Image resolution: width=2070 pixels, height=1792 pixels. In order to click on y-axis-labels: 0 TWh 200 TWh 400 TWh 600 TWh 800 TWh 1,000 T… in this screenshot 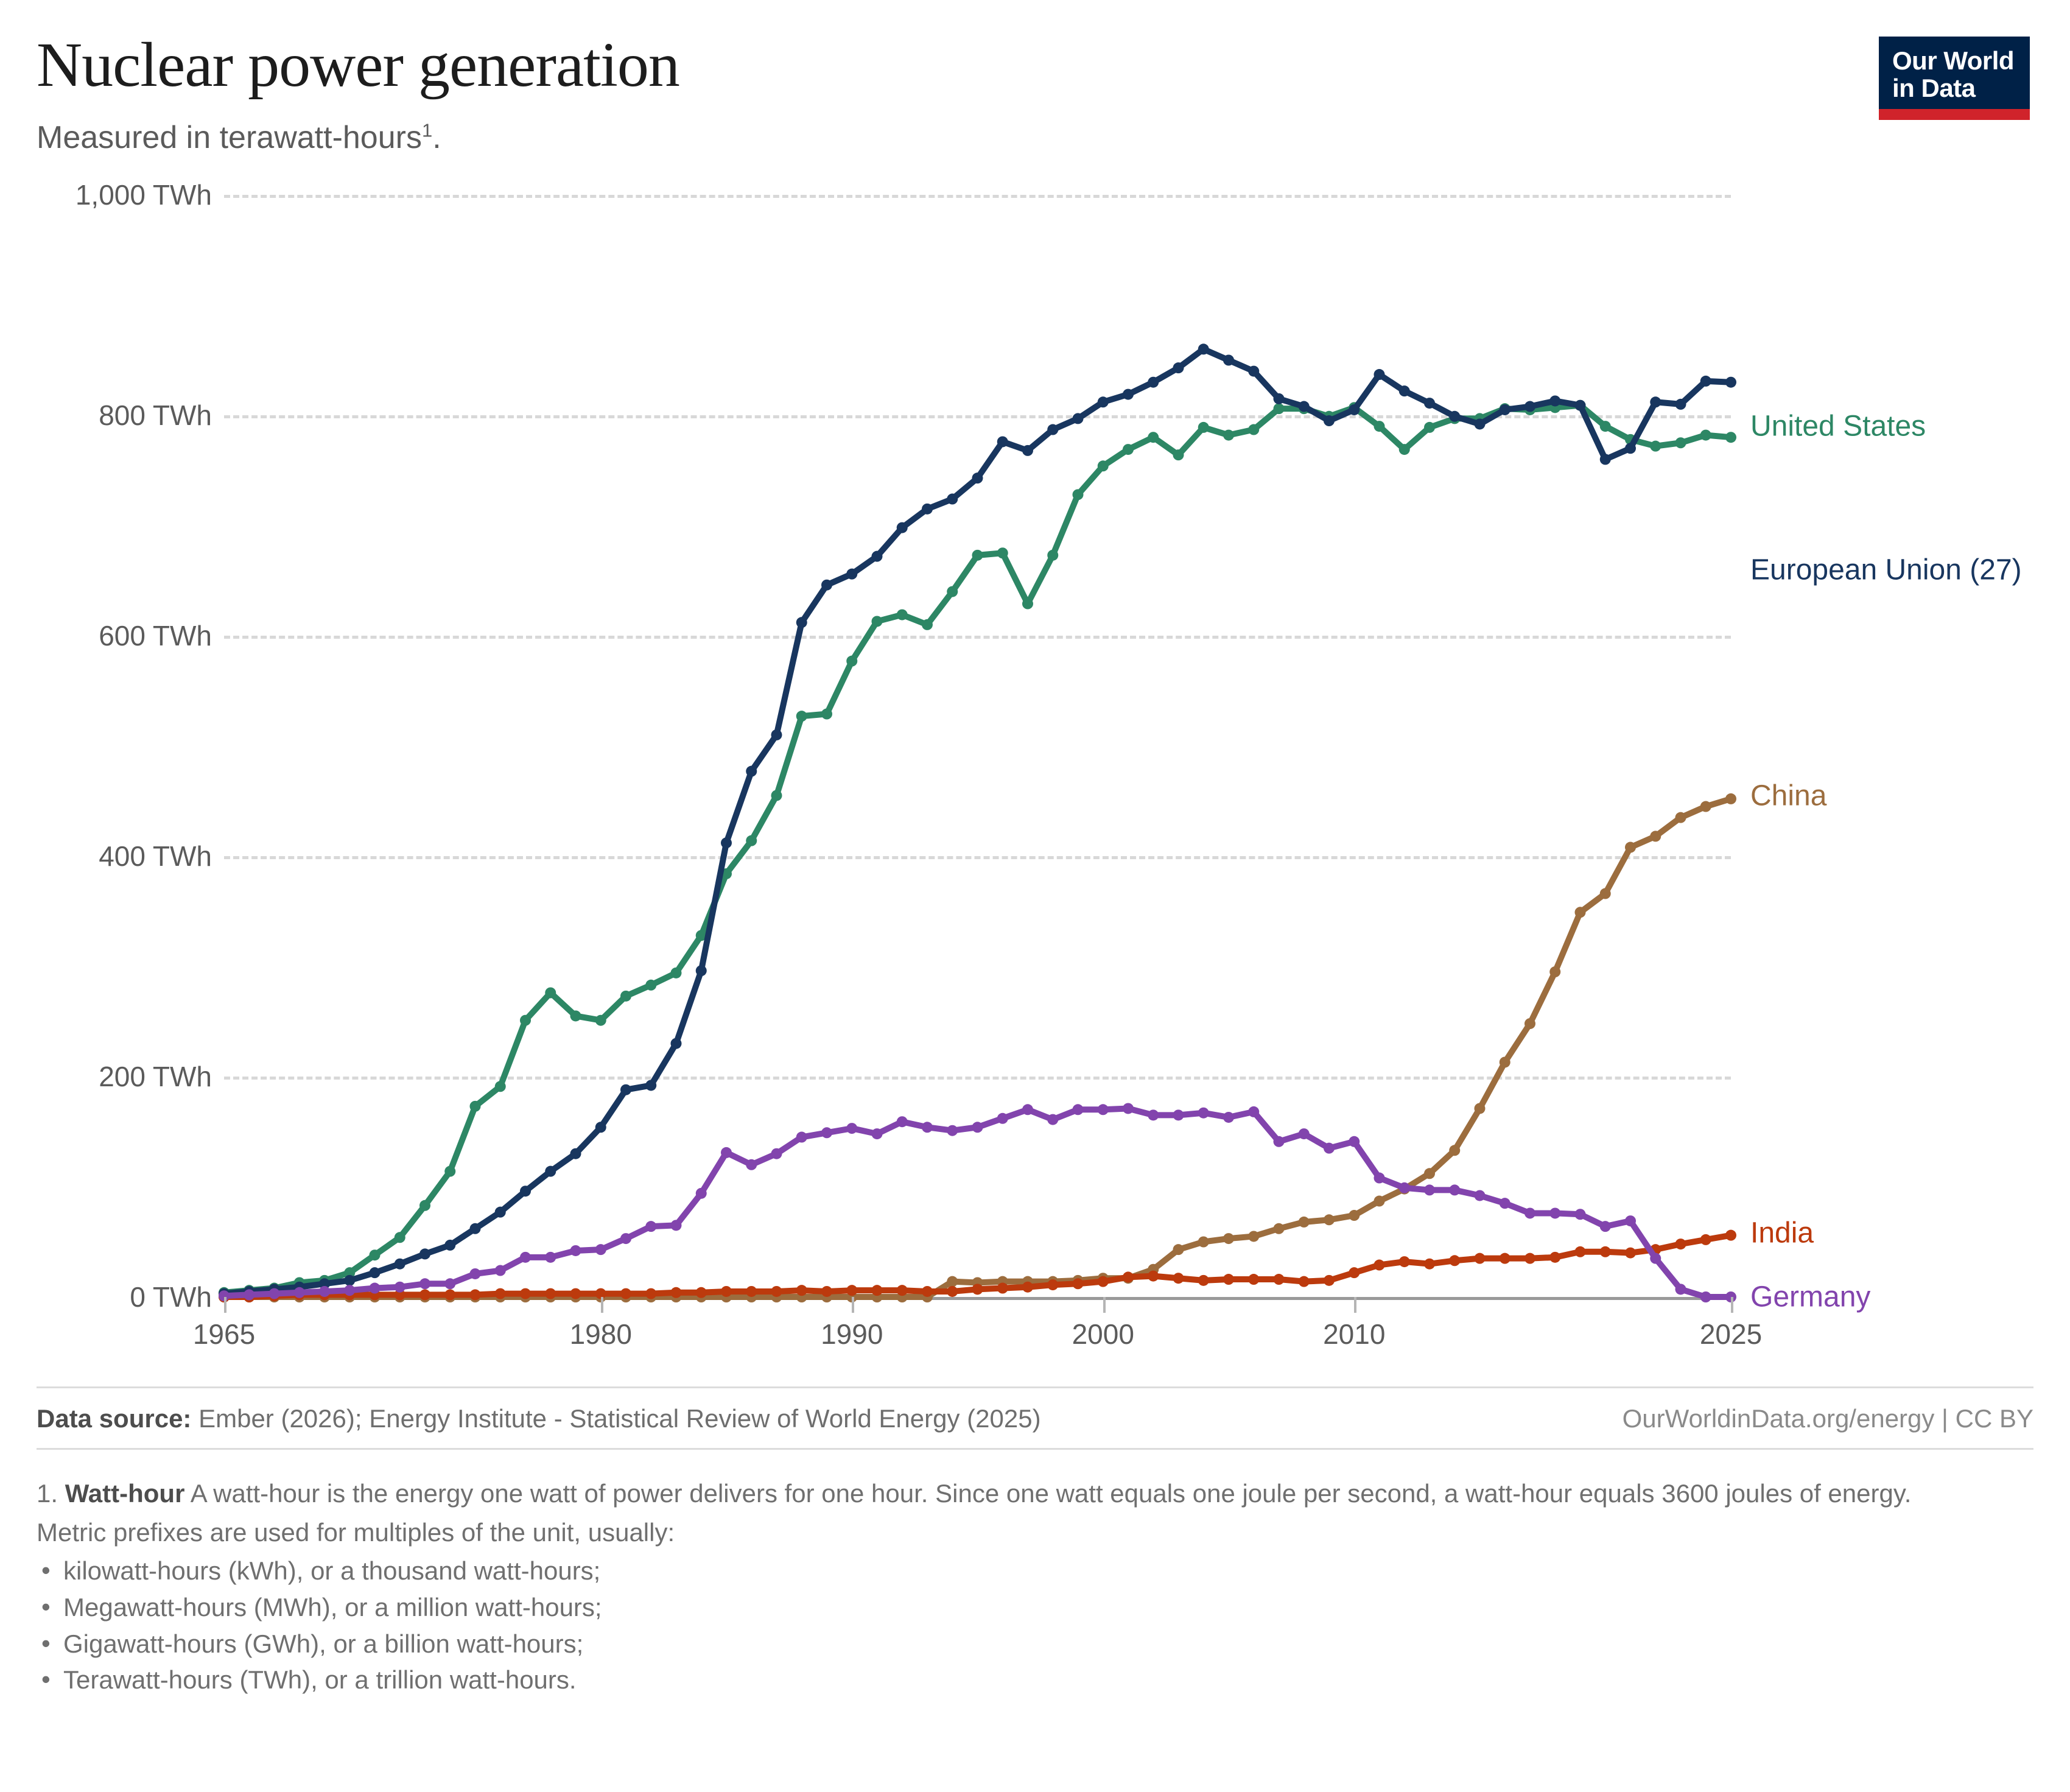, I will do `click(124, 746)`.